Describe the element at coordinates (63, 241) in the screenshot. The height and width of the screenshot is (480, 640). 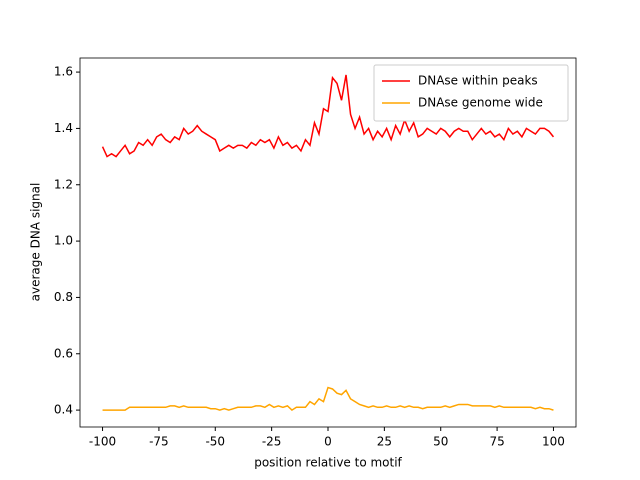
I see `y-tick-label: 1.0` at that location.